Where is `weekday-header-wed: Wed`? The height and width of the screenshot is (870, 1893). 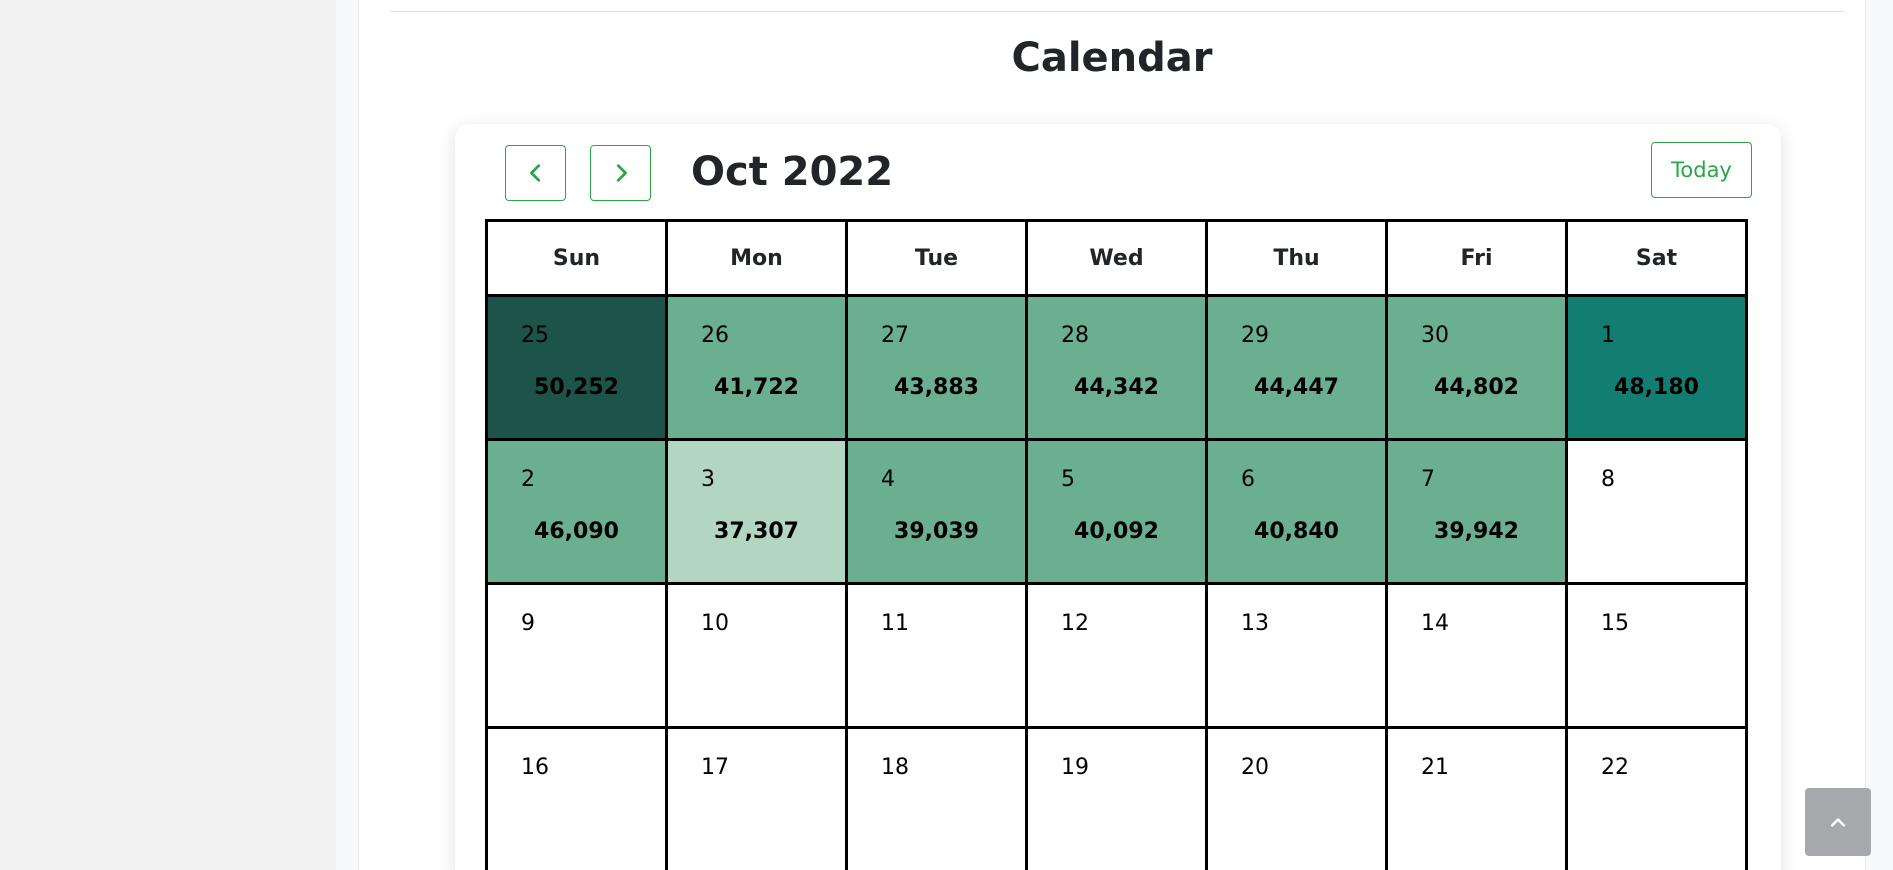 weekday-header-wed: Wed is located at coordinates (1116, 258).